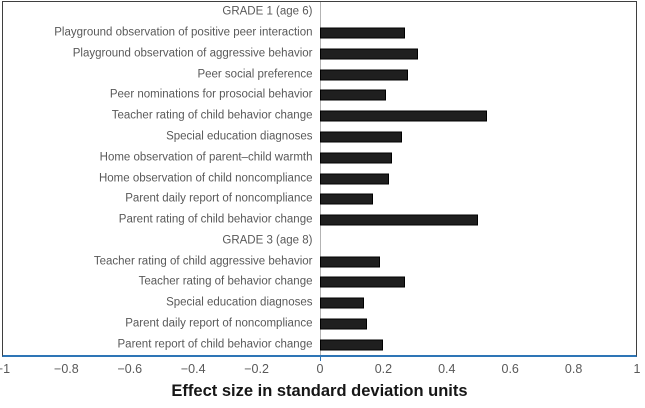  Describe the element at coordinates (215, 219) in the screenshot. I see `category-label: Parent rating of child behavior change` at that location.